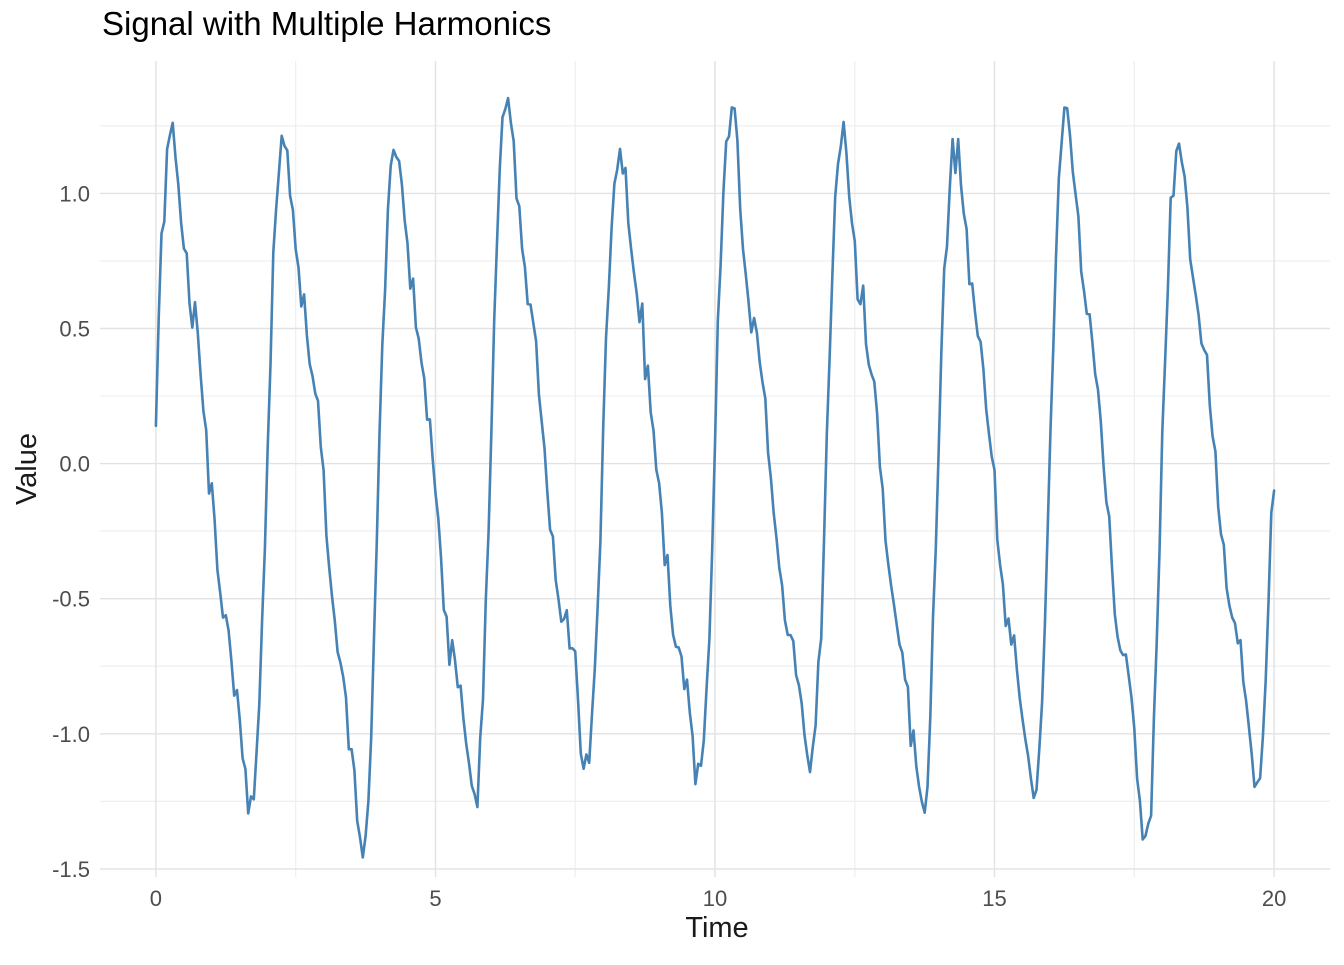  What do you see at coordinates (71, 734) in the screenshot?
I see `y-tick-label: -1.0` at bounding box center [71, 734].